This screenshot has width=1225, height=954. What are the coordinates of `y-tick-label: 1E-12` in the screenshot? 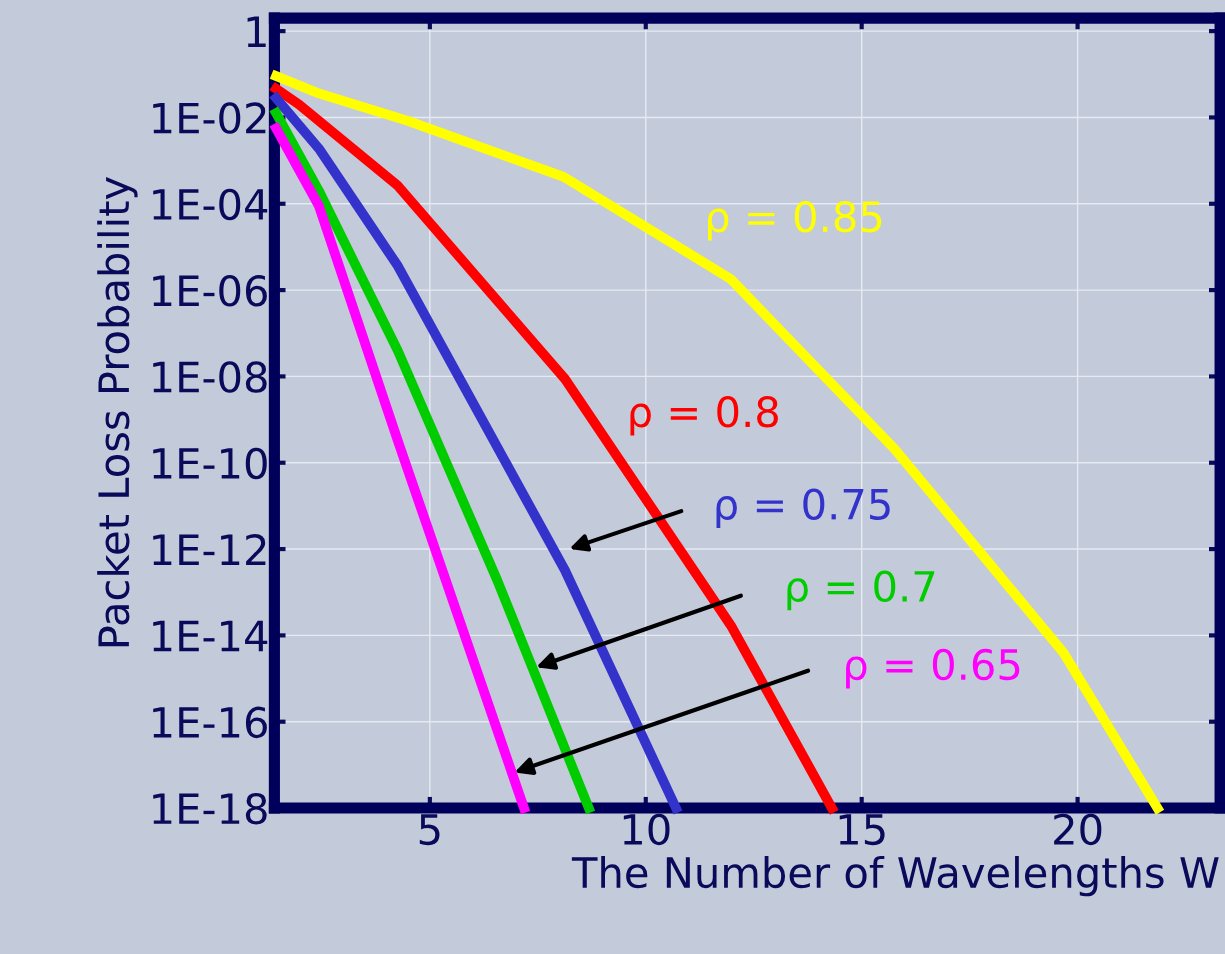 It's located at (209, 549).